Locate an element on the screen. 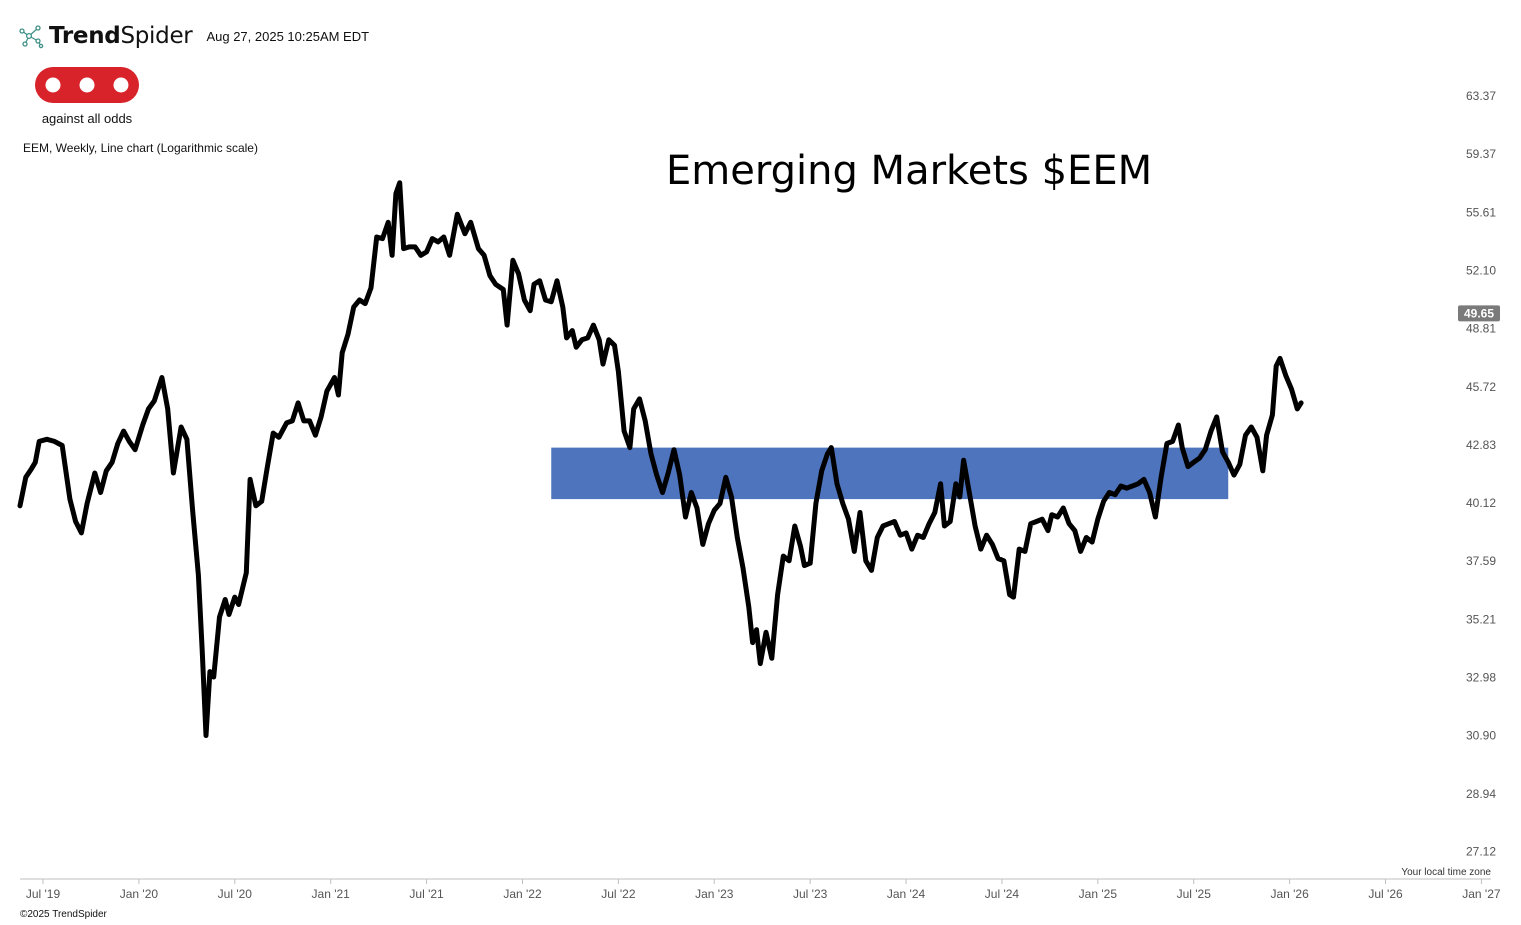 The width and height of the screenshot is (1521, 925). against-all-odds-mark-icon is located at coordinates (87, 85).